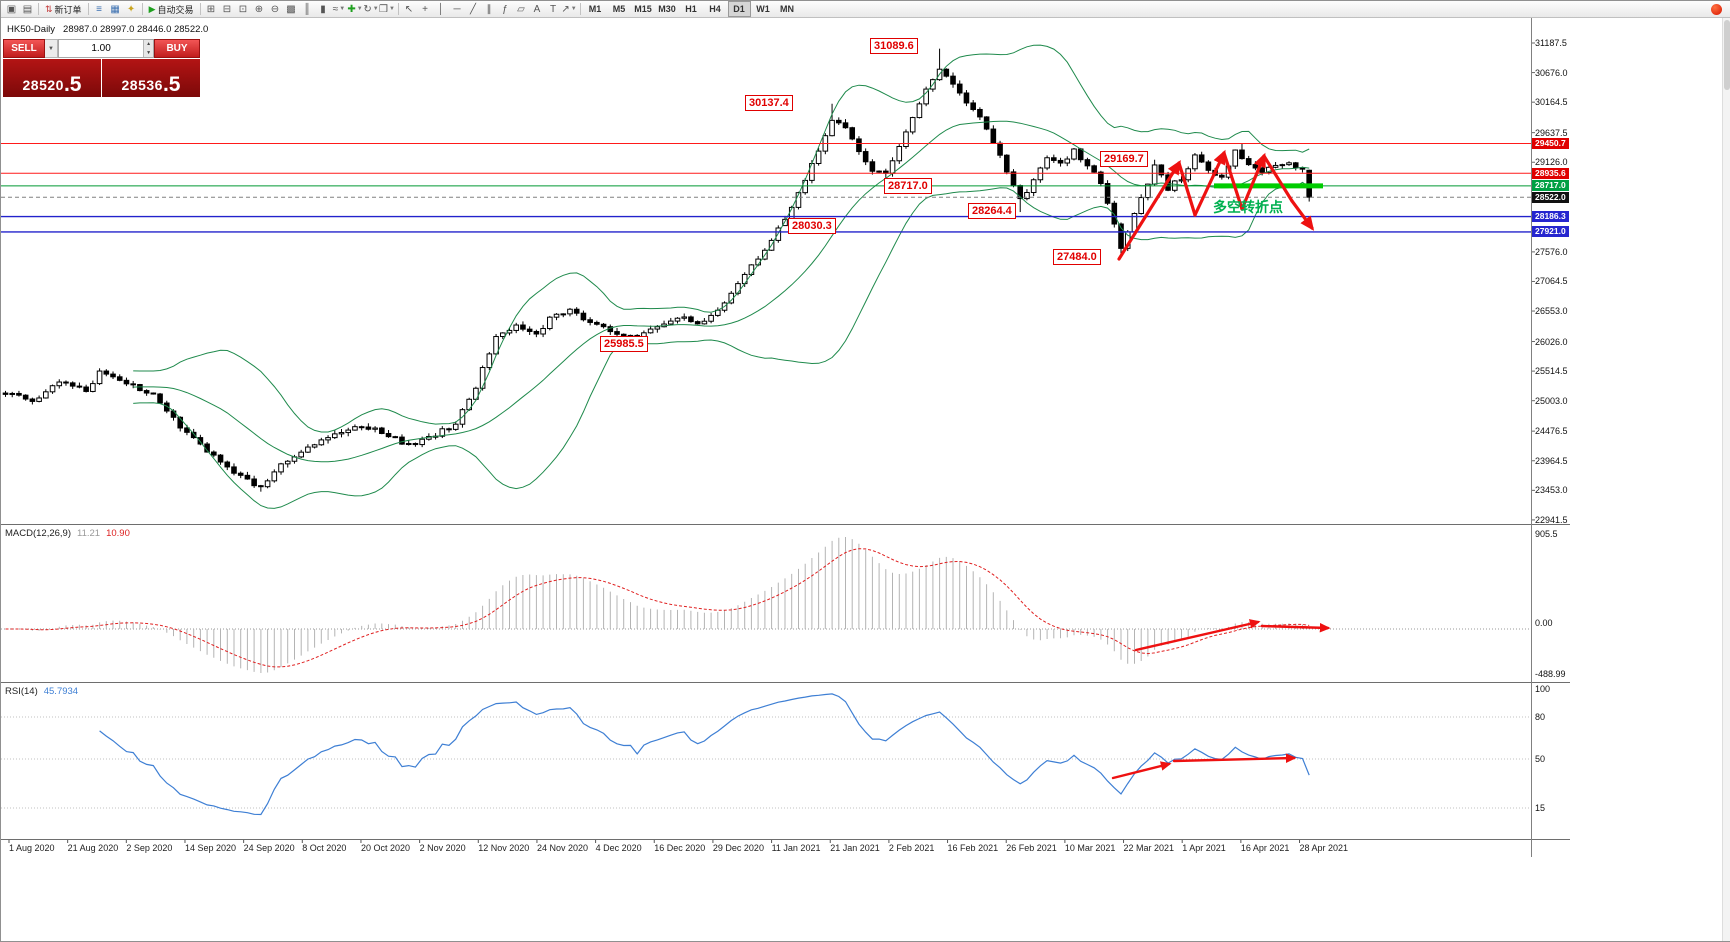 This screenshot has width=1730, height=942. Describe the element at coordinates (63, 9) in the screenshot. I see `new-order-button: ⇅ 新订单` at that location.